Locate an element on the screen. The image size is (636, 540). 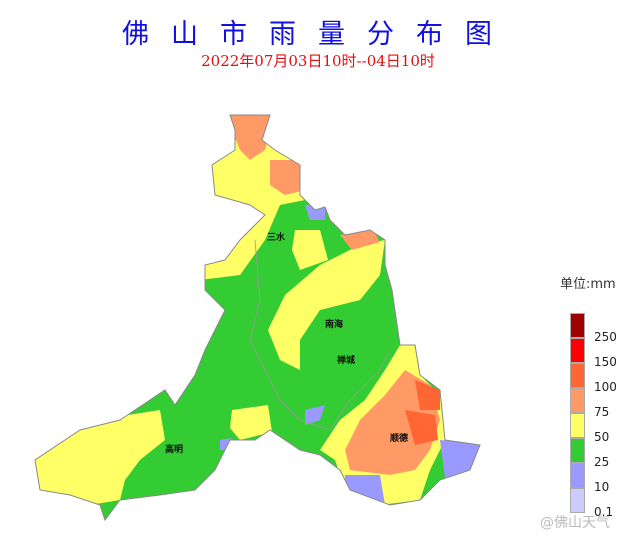
rain-zone-north-orange is located at coordinates (250, 137).